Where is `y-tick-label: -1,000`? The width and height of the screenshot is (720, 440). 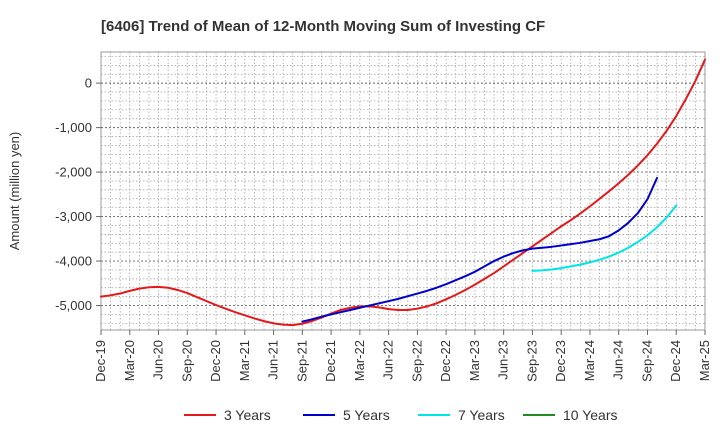 y-tick-label: -1,000 is located at coordinates (73, 127).